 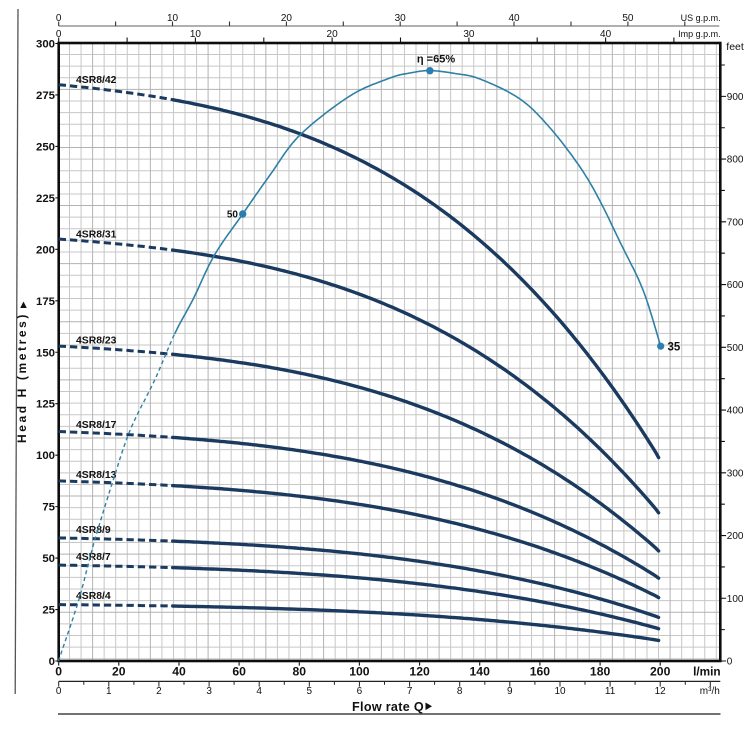 I want to click on svg-text: 250, so click(x=45, y=147).